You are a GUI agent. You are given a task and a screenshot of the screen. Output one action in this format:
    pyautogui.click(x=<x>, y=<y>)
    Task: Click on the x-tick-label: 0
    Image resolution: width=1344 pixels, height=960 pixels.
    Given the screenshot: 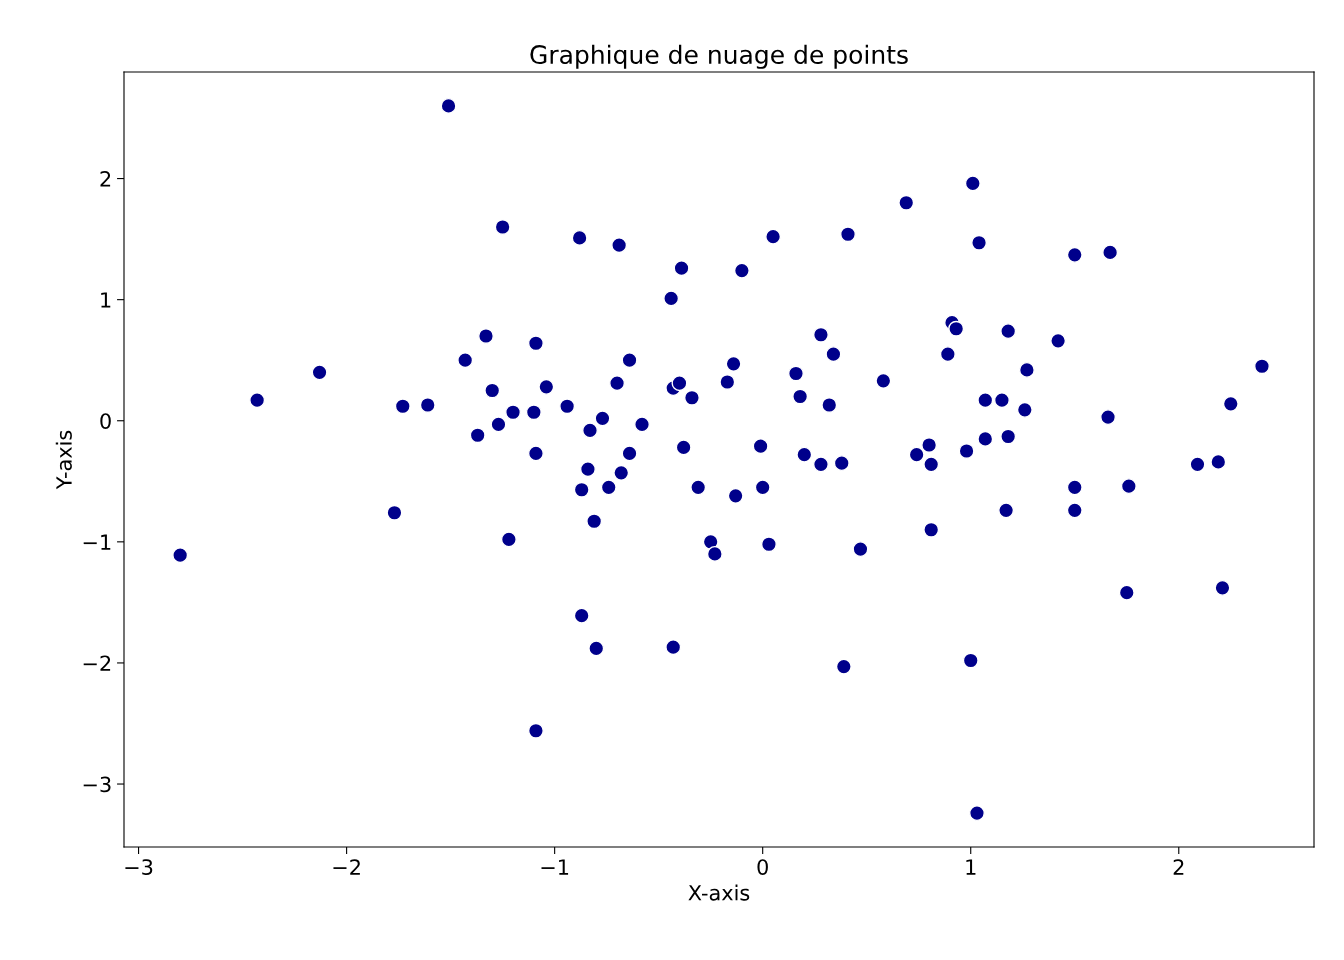 What is the action you would take?
    pyautogui.click(x=762, y=867)
    